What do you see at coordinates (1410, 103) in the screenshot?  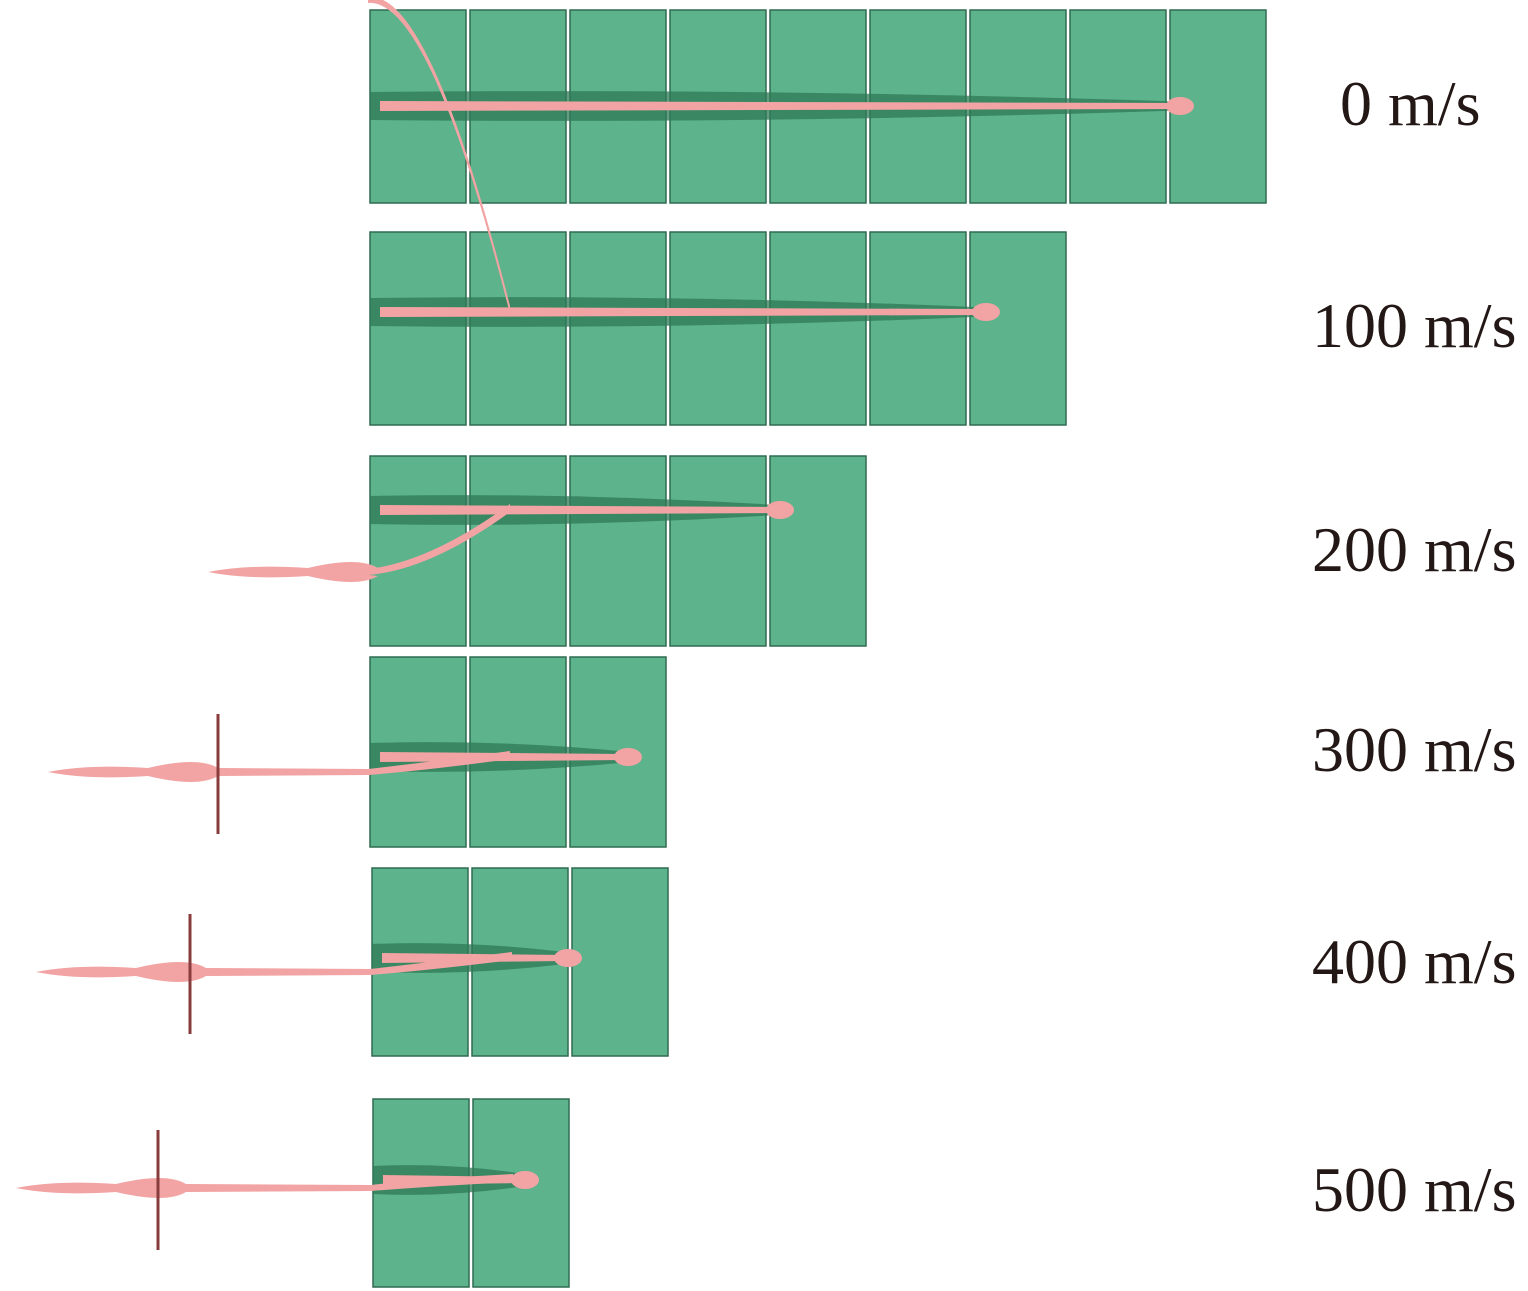 I see `speed-label-0: 0 m/s` at bounding box center [1410, 103].